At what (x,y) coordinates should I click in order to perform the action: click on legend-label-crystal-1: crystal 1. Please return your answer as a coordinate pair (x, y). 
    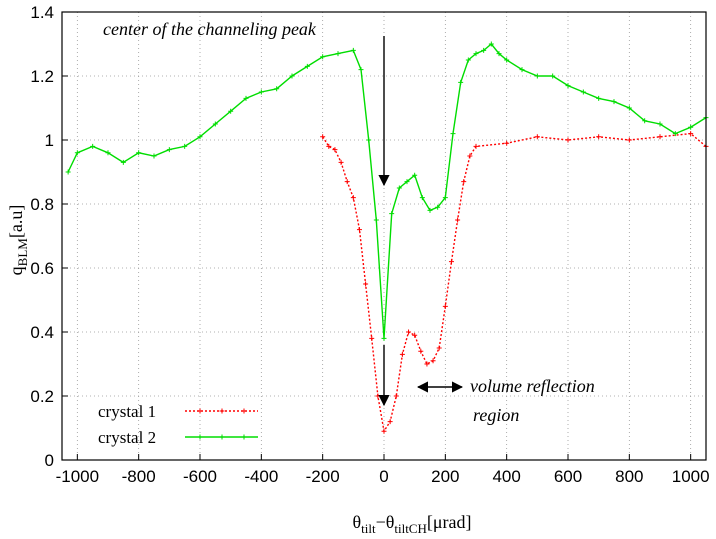
    Looking at the image, I should click on (127, 411).